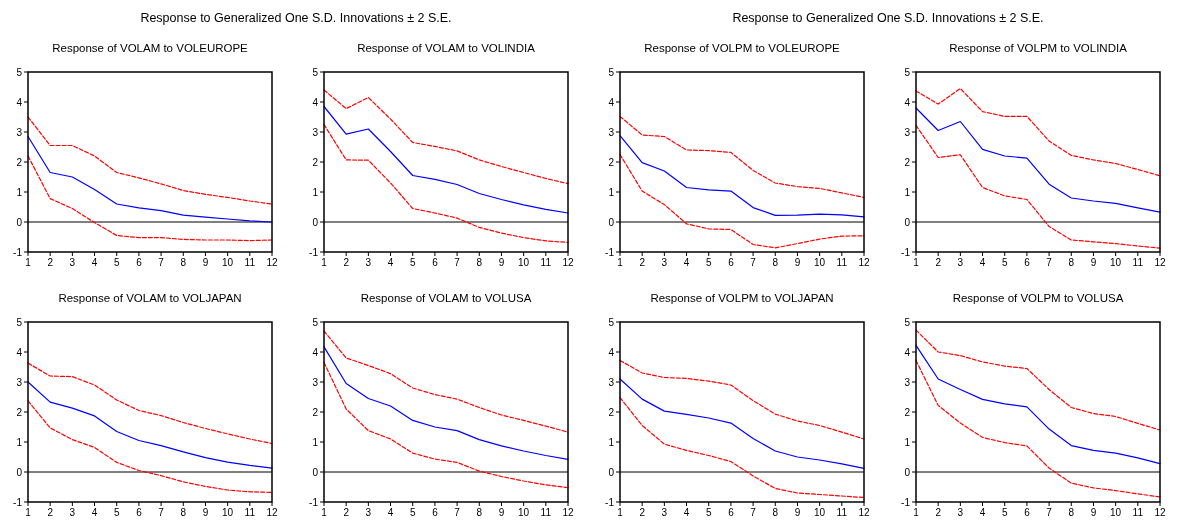  Describe the element at coordinates (446, 298) in the screenshot. I see `chart-title: Response of VOLAM to VOLUSA` at that location.